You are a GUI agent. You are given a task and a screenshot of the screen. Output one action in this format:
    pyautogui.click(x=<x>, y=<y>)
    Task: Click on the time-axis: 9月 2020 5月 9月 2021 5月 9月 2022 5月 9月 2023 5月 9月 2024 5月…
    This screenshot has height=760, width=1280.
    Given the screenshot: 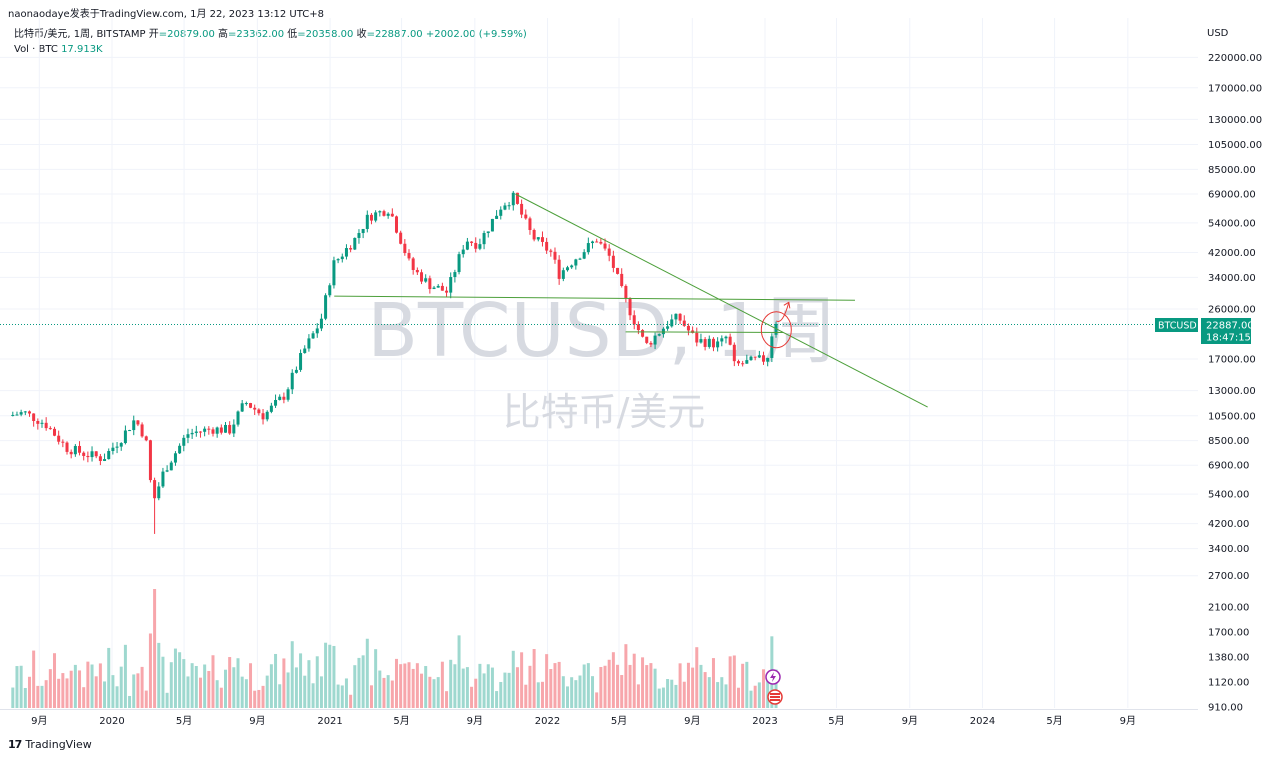 What is the action you would take?
    pyautogui.click(x=599, y=718)
    